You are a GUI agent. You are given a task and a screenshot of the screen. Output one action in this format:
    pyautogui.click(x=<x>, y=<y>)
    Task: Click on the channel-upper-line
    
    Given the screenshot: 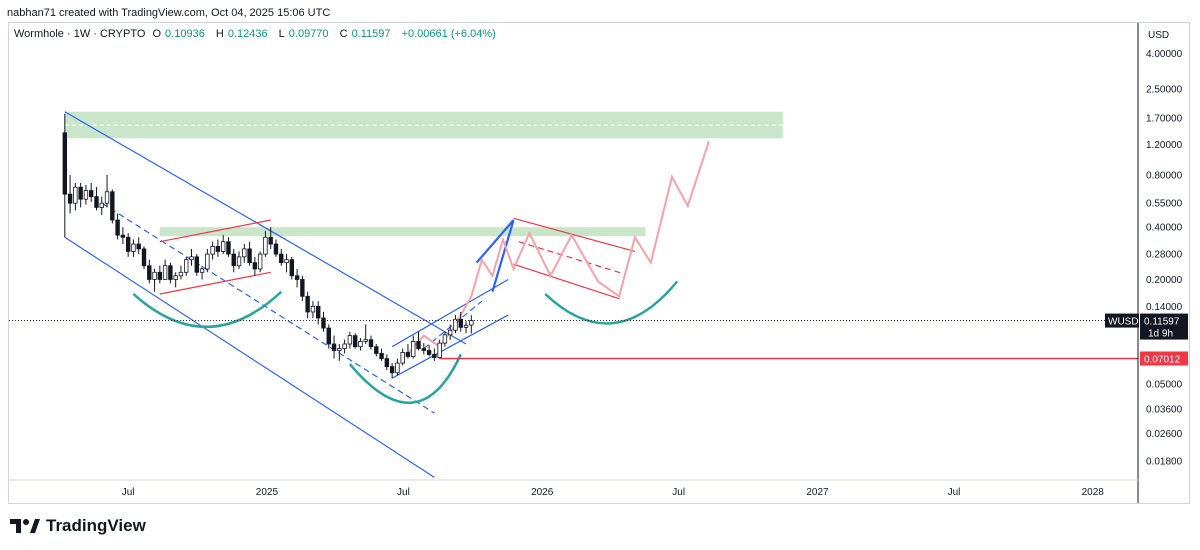 What is the action you would take?
    pyautogui.click(x=265, y=228)
    